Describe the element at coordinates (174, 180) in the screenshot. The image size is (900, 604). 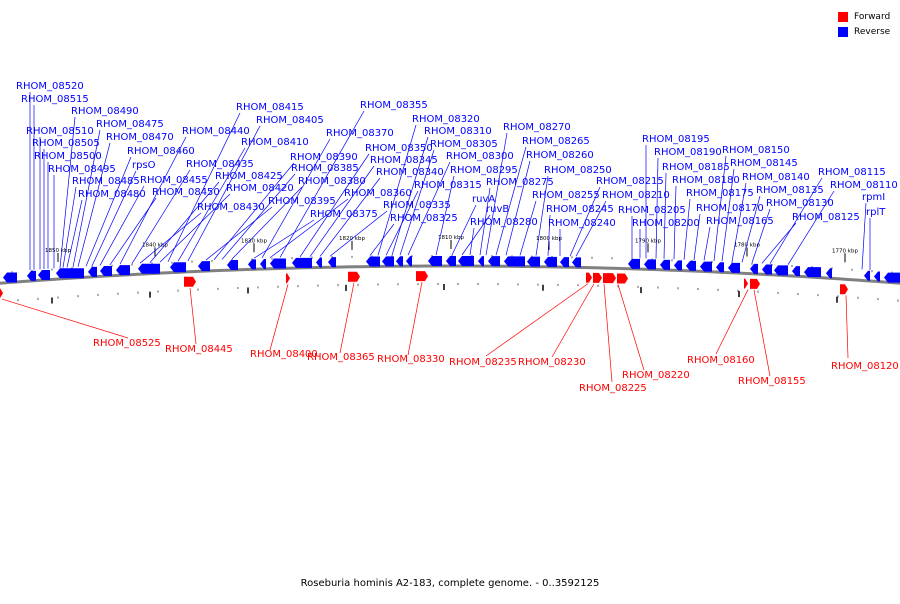
I see `reverse-gene-label: RHOM_08455` at that location.